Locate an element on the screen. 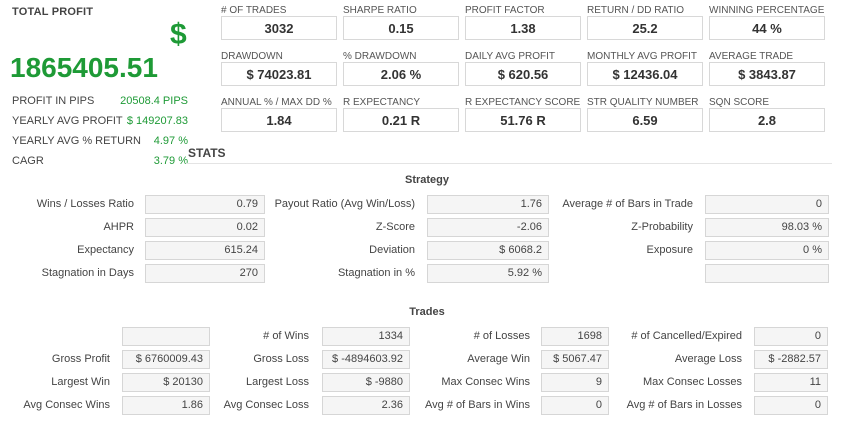  metric-value-daily-avg: $ 620.56 is located at coordinates (523, 74).